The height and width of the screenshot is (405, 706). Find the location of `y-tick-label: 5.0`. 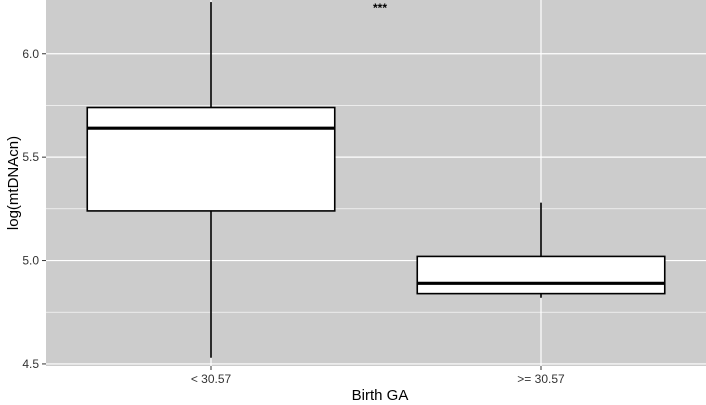

y-tick-label: 5.0 is located at coordinates (30, 261).